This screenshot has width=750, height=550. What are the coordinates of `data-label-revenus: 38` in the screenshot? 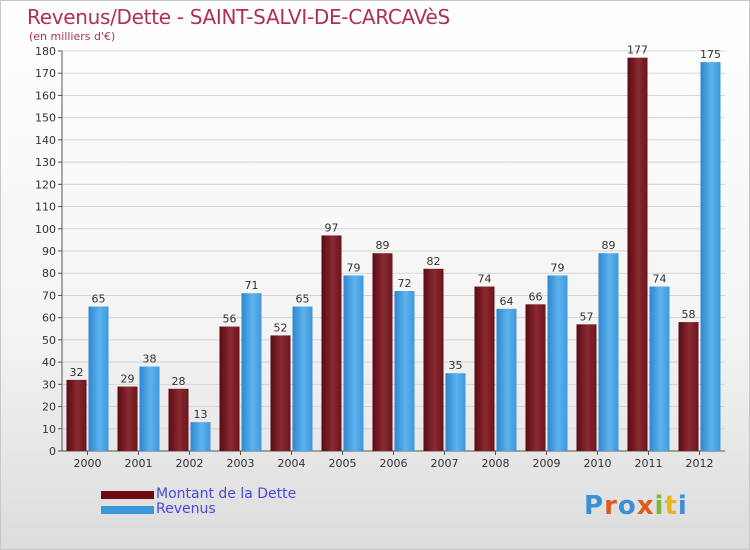 It's located at (150, 359).